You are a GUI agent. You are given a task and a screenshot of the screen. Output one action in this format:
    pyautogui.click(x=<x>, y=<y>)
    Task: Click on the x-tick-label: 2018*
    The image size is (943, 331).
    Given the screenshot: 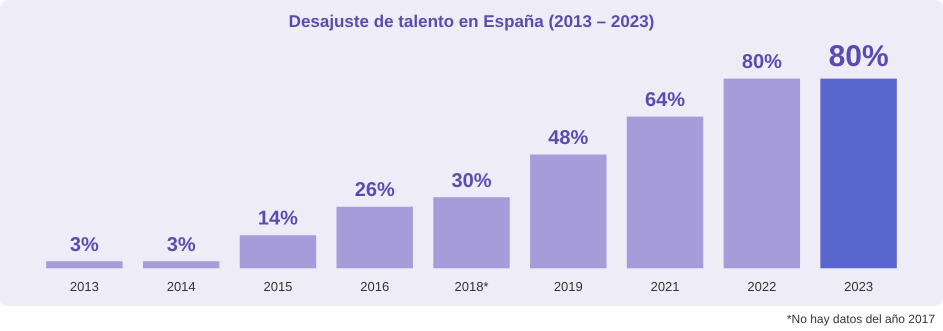 What is the action you would take?
    pyautogui.click(x=471, y=286)
    